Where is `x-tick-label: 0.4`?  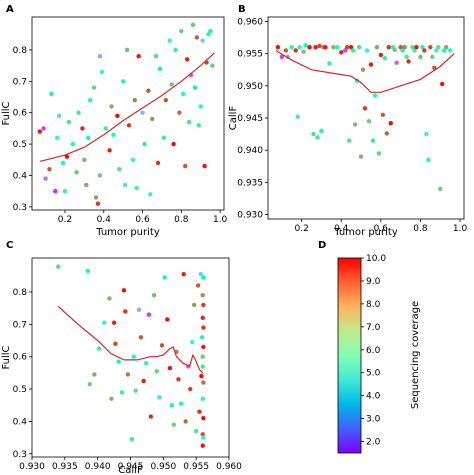 x-tick-label: 0.4 is located at coordinates (341, 229).